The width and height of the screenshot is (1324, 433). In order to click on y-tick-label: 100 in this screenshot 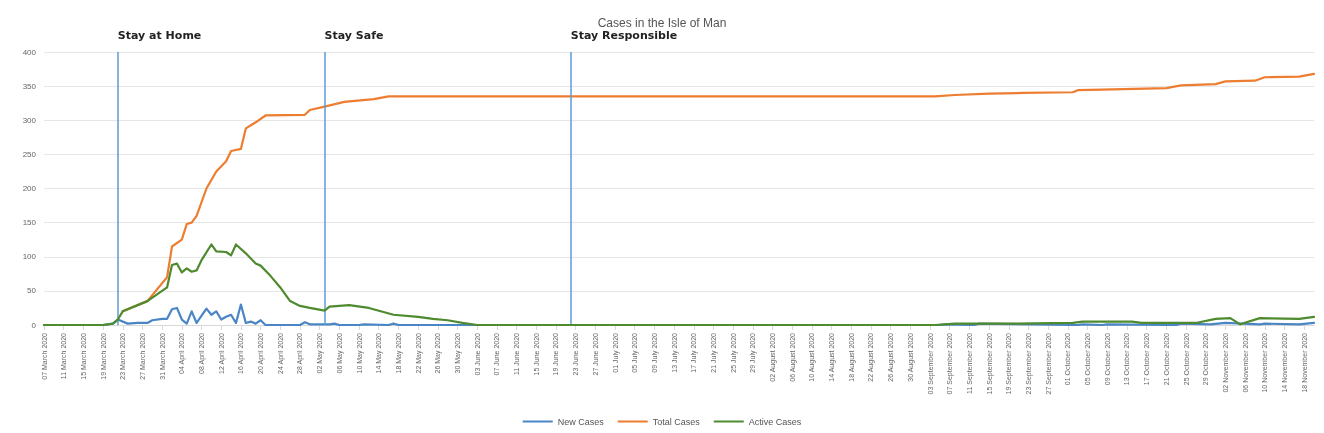, I will do `click(29, 257)`.